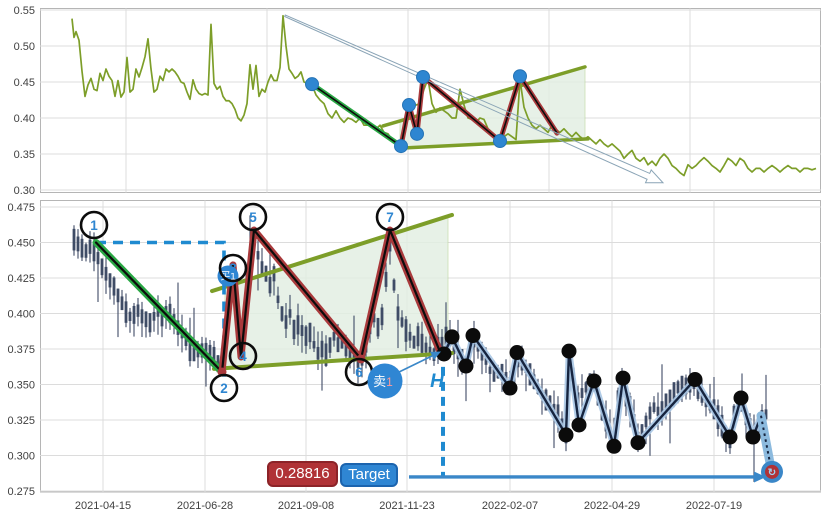  Describe the element at coordinates (359, 372) in the screenshot. I see `pattern-circle-label-6: 6` at that location.